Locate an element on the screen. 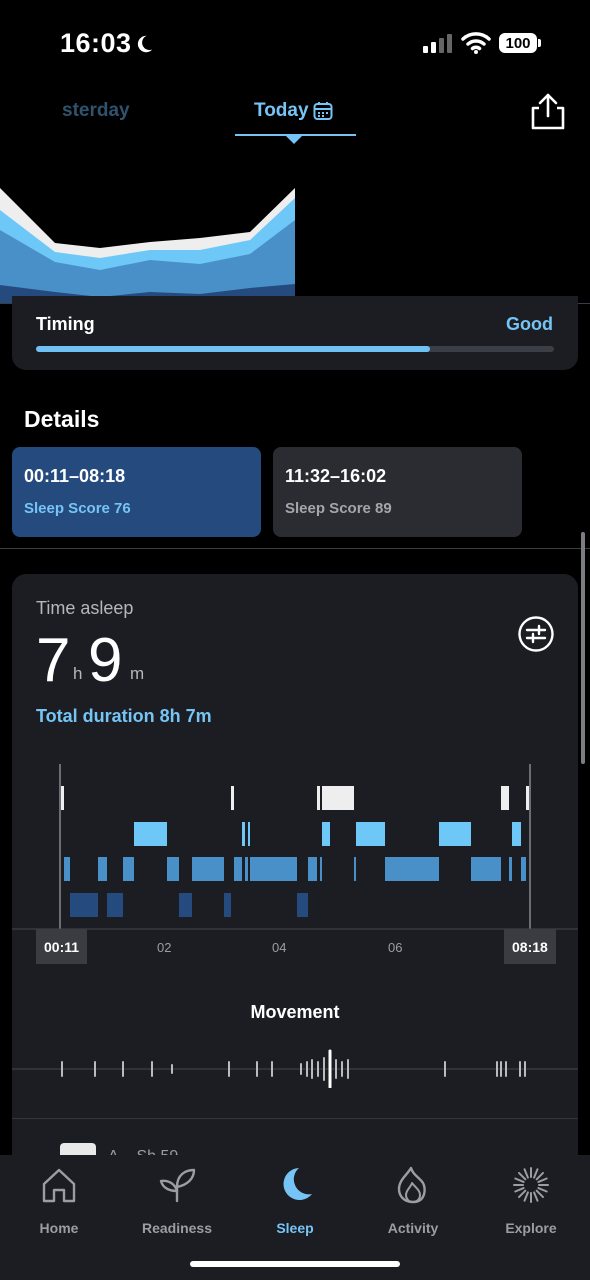  period-score: Sleep Score 76 is located at coordinates (77, 508).